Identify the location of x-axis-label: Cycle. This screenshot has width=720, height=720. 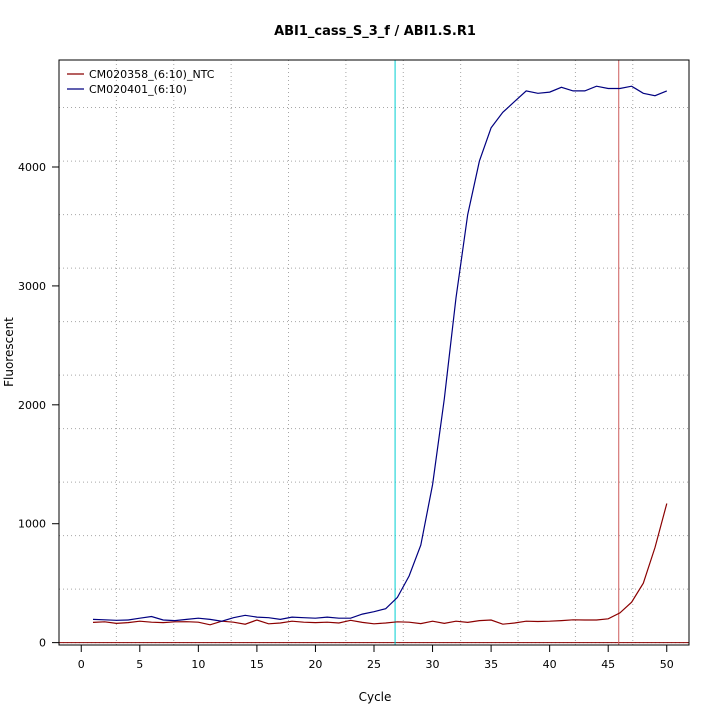
(375, 697).